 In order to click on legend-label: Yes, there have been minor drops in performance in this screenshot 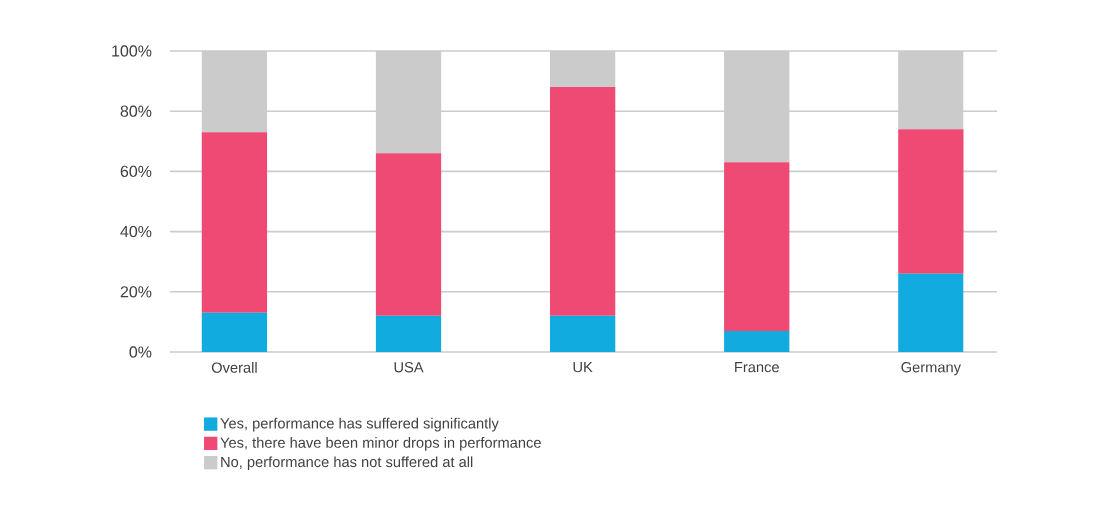, I will do `click(380, 444)`.